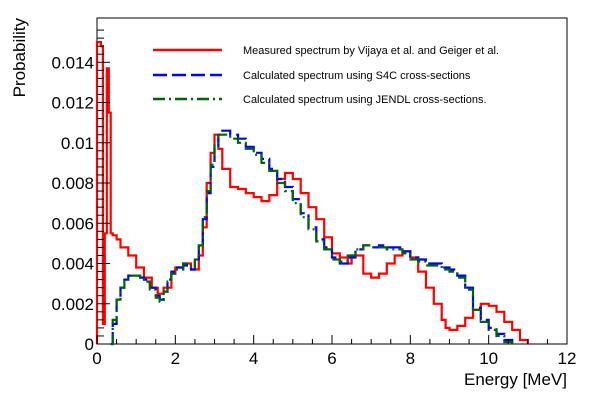  Describe the element at coordinates (72, 304) in the screenshot. I see `y-tick-label: 0.002` at that location.